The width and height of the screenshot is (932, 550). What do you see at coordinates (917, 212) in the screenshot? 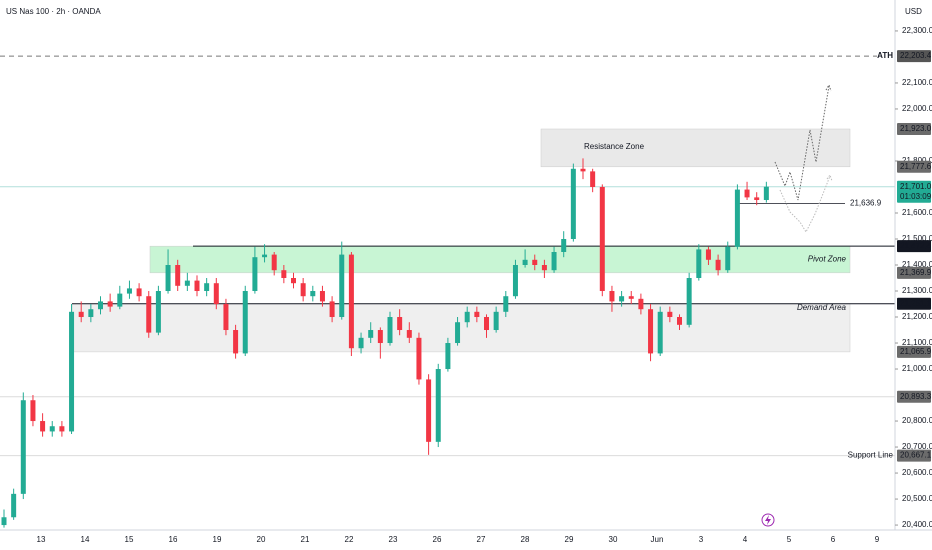
I see `y-tick-label: 21,600.0` at bounding box center [917, 212].